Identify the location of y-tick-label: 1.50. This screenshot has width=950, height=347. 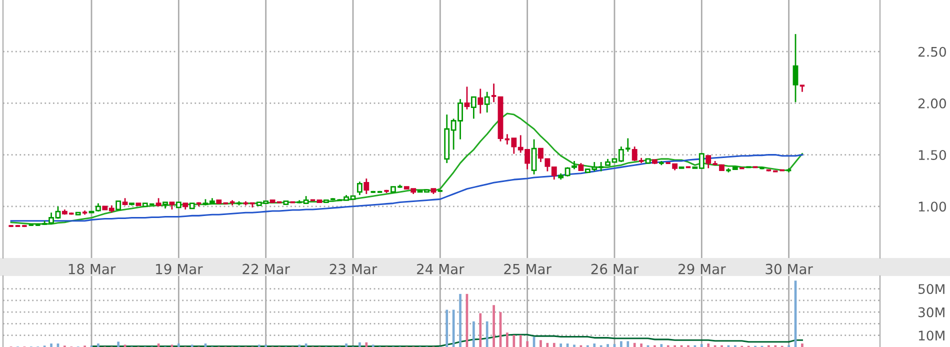
(932, 155).